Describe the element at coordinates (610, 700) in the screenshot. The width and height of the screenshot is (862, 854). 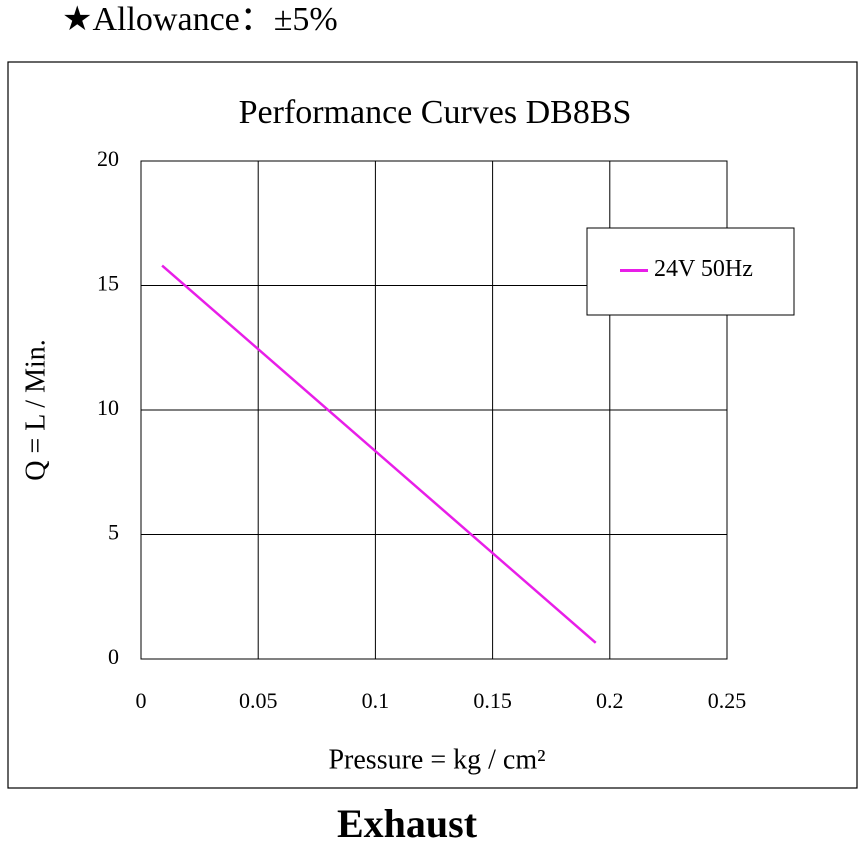
I see `x-tick-label: 0.2` at that location.